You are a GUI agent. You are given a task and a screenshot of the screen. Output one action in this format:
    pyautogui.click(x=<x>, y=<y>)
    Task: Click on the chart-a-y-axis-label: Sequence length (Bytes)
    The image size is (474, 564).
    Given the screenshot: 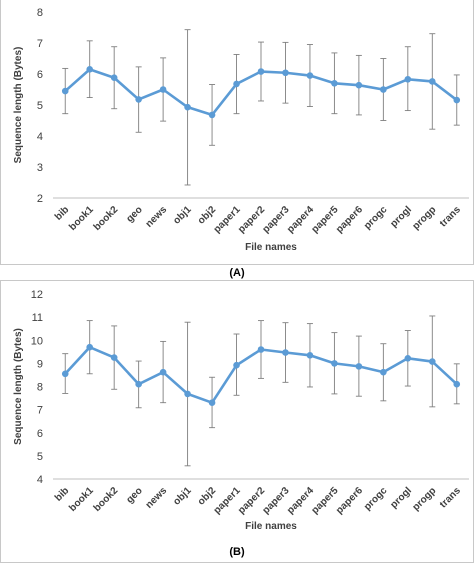 What is the action you would take?
    pyautogui.click(x=18, y=105)
    